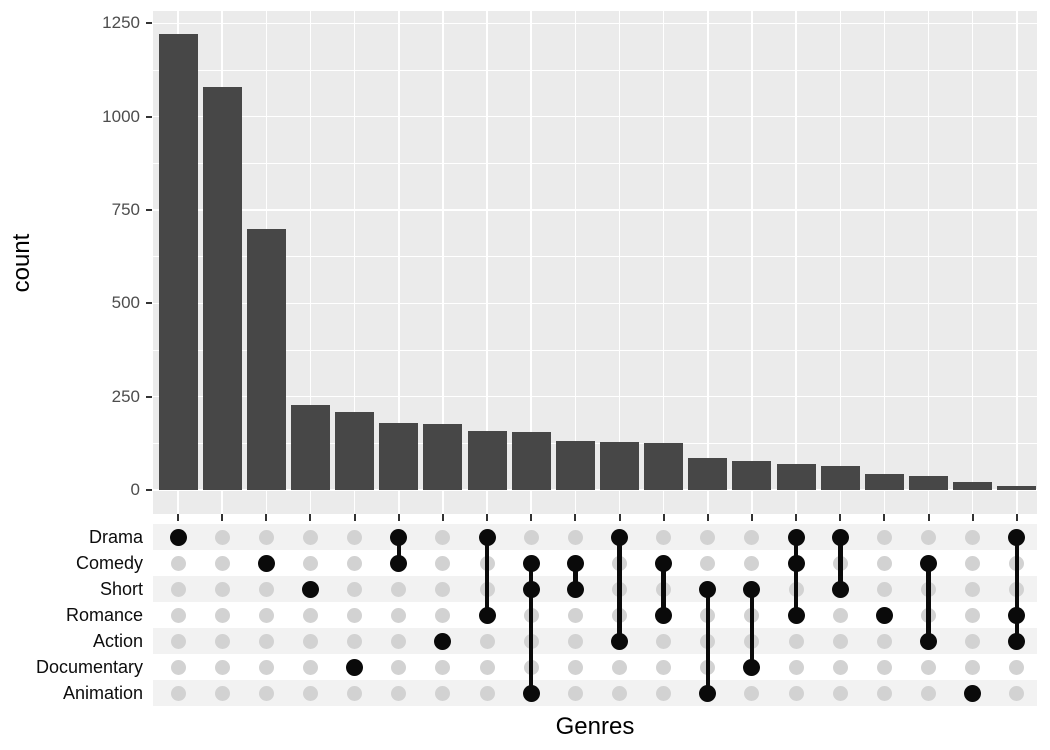 The height and width of the screenshot is (750, 1050). Describe the element at coordinates (595, 726) in the screenshot. I see `x-axis-title: Genres` at that location.